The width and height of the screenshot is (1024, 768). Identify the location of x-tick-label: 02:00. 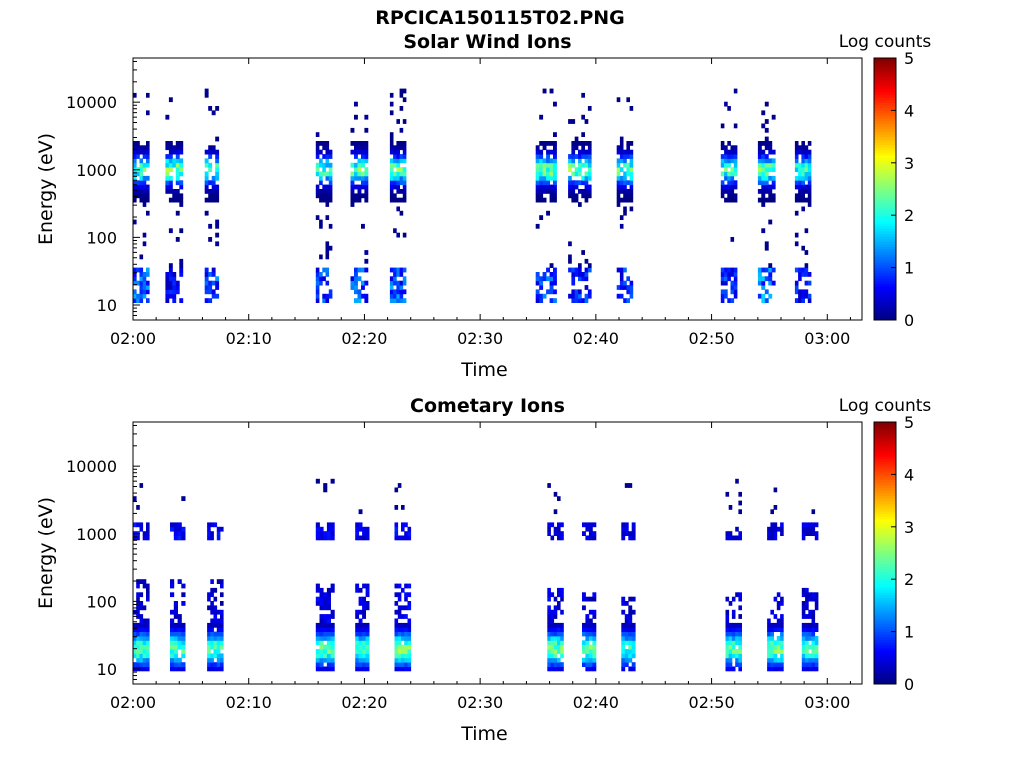
(133, 338).